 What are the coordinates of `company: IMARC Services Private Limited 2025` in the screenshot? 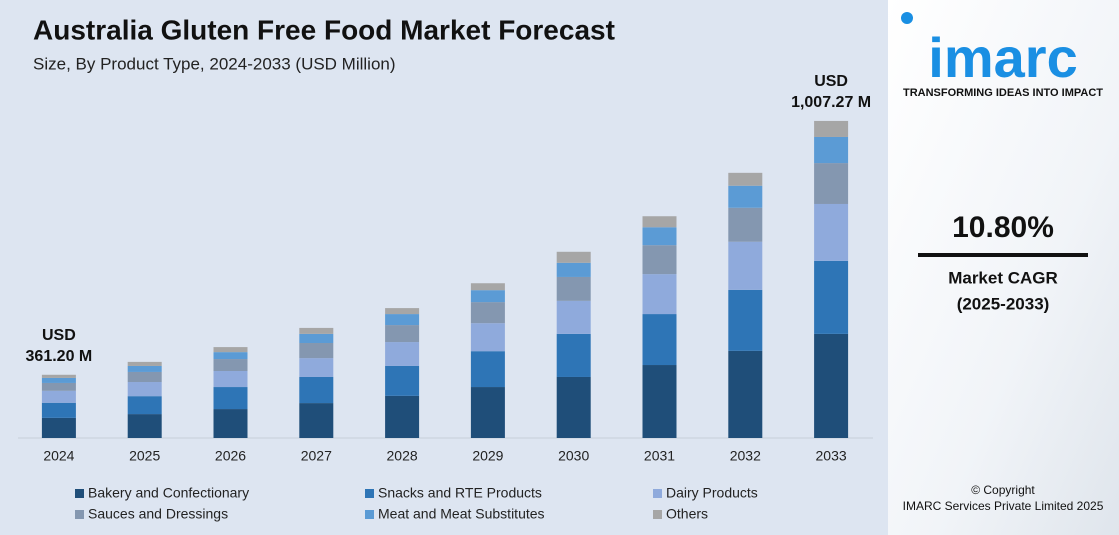 It's located at (1003, 506).